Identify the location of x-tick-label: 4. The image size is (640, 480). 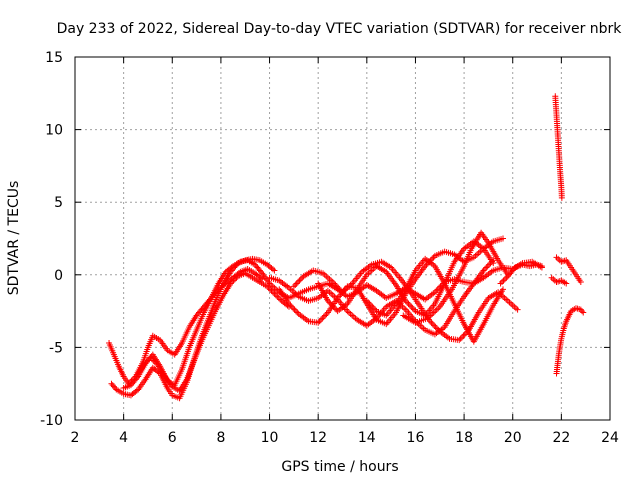
(123, 438).